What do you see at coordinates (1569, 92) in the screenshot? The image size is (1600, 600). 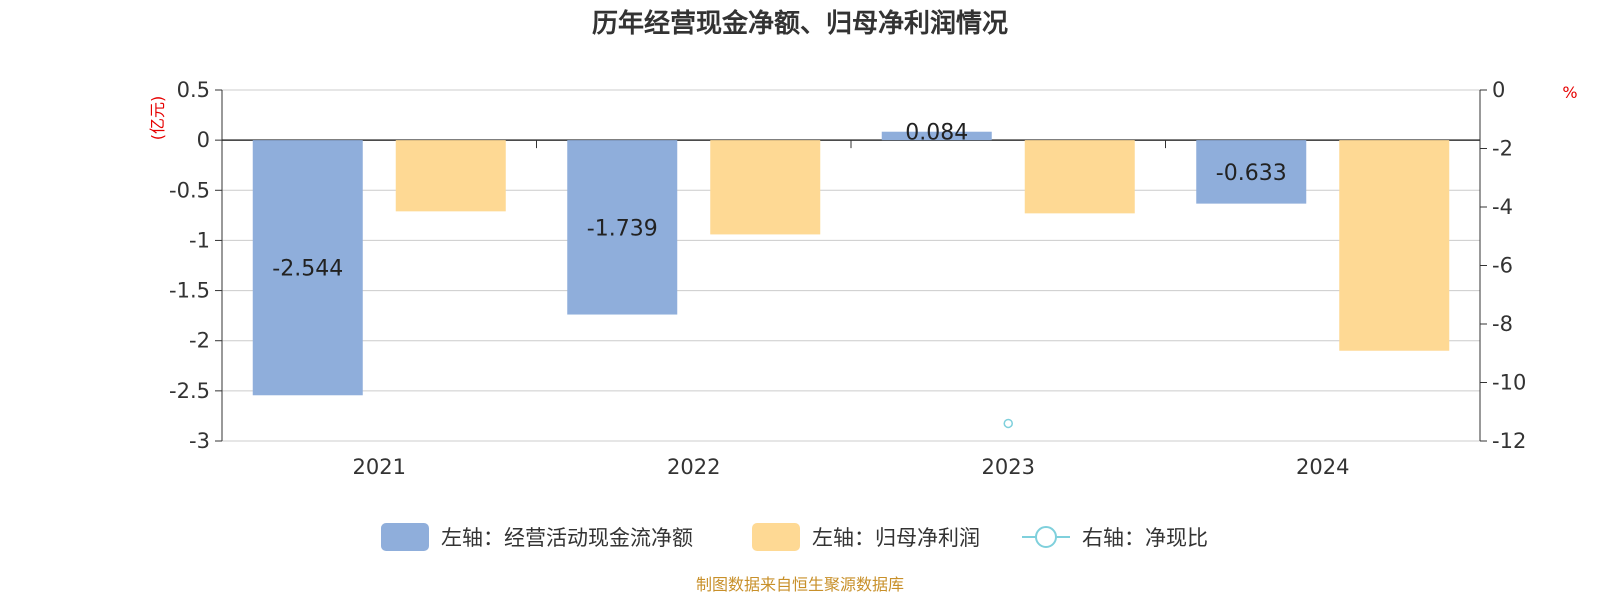 I see `right-axis-unit: %` at bounding box center [1569, 92].